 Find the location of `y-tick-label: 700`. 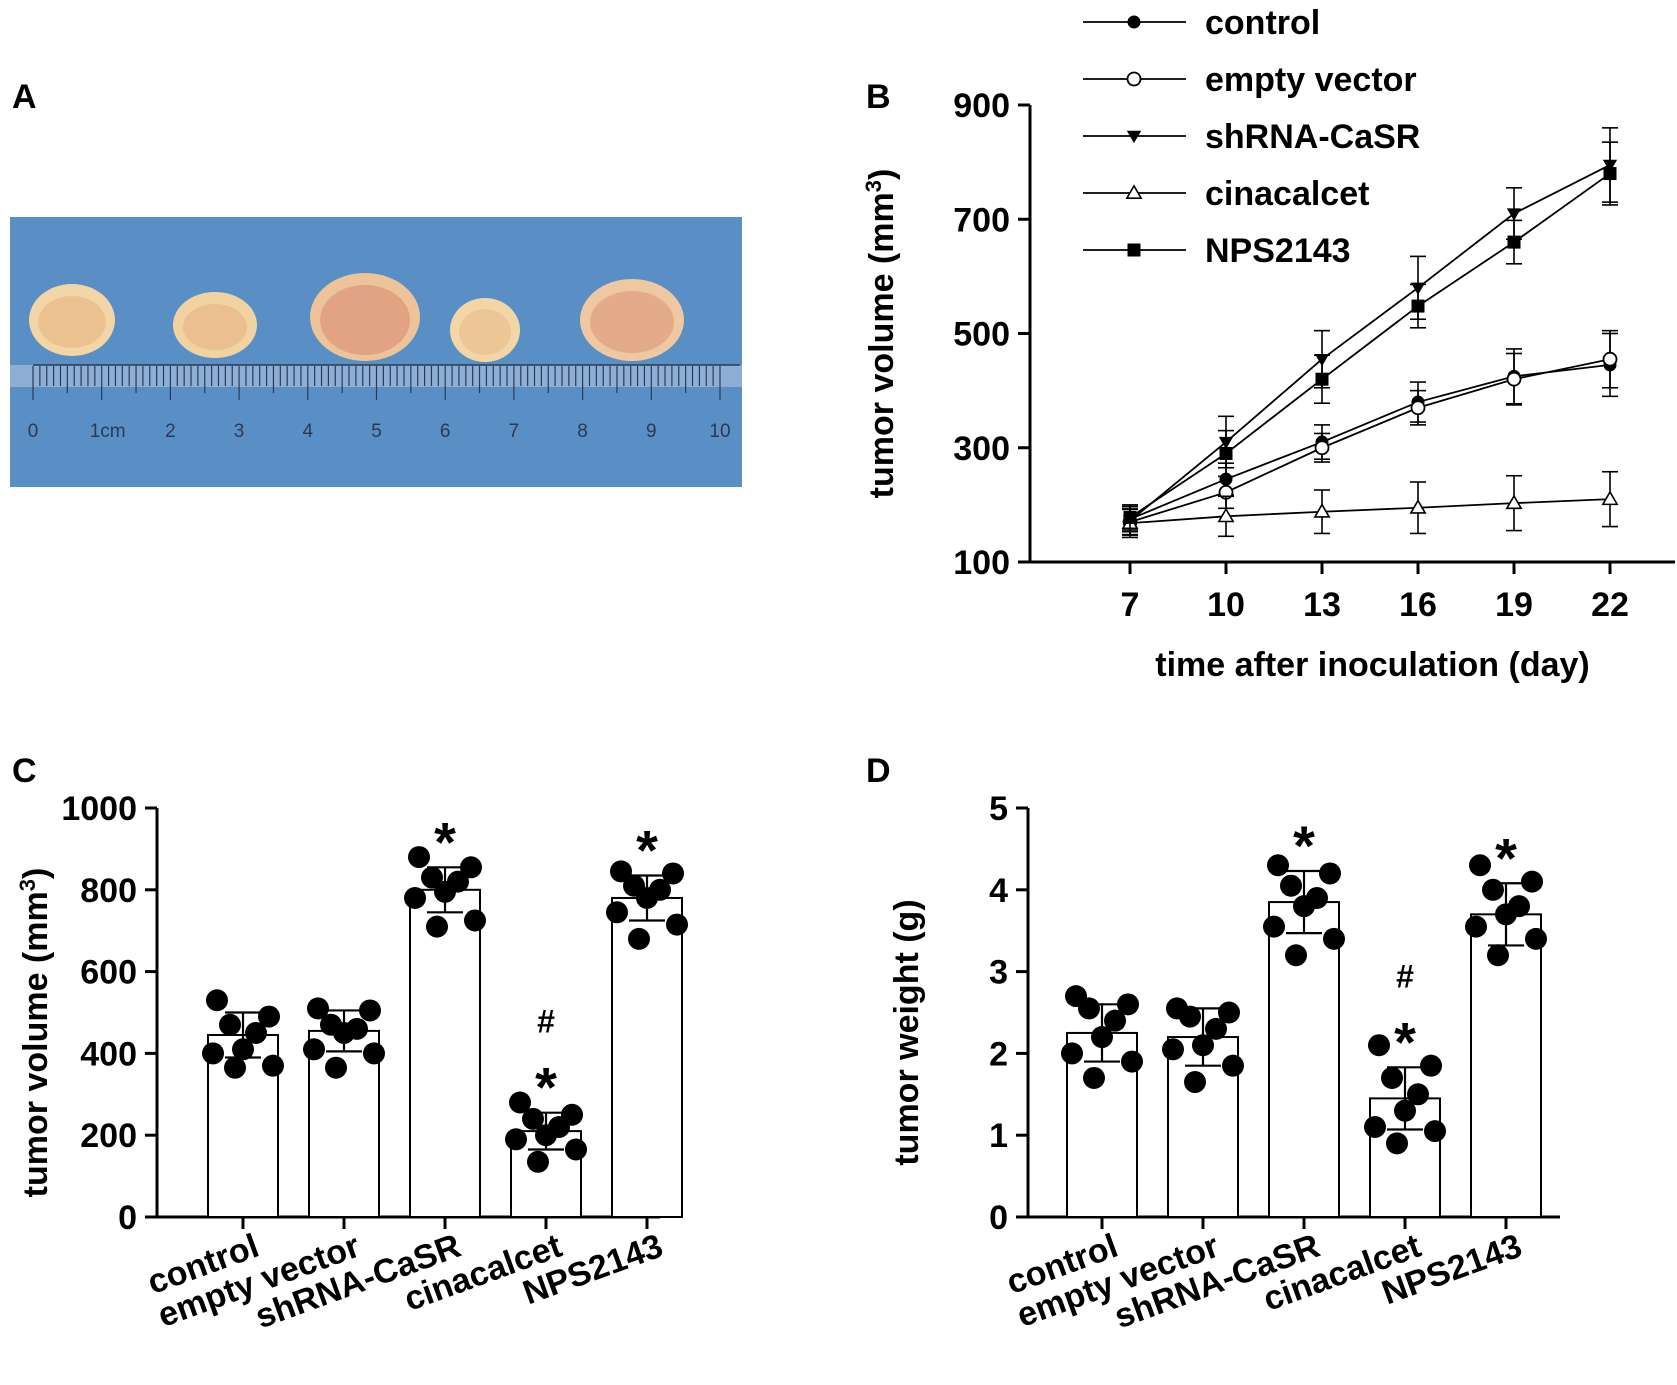

y-tick-label: 700 is located at coordinates (981, 220).